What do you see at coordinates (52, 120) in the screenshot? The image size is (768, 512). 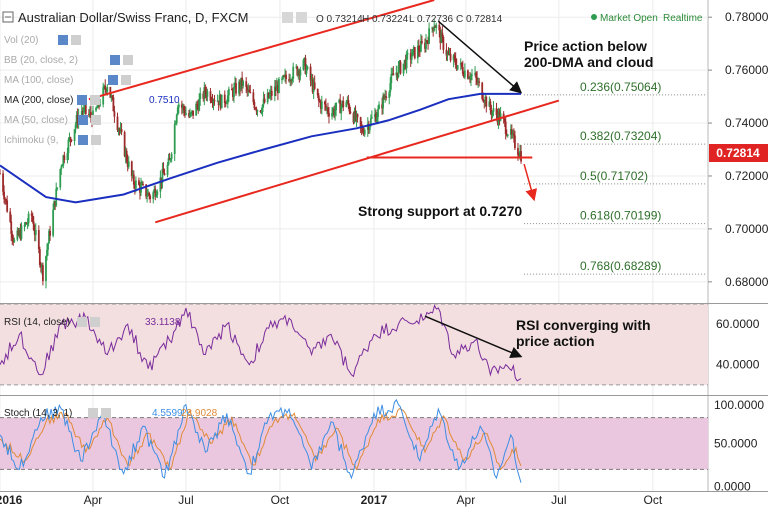 I see `indicator-ma50: MA (50, close)` at bounding box center [52, 120].